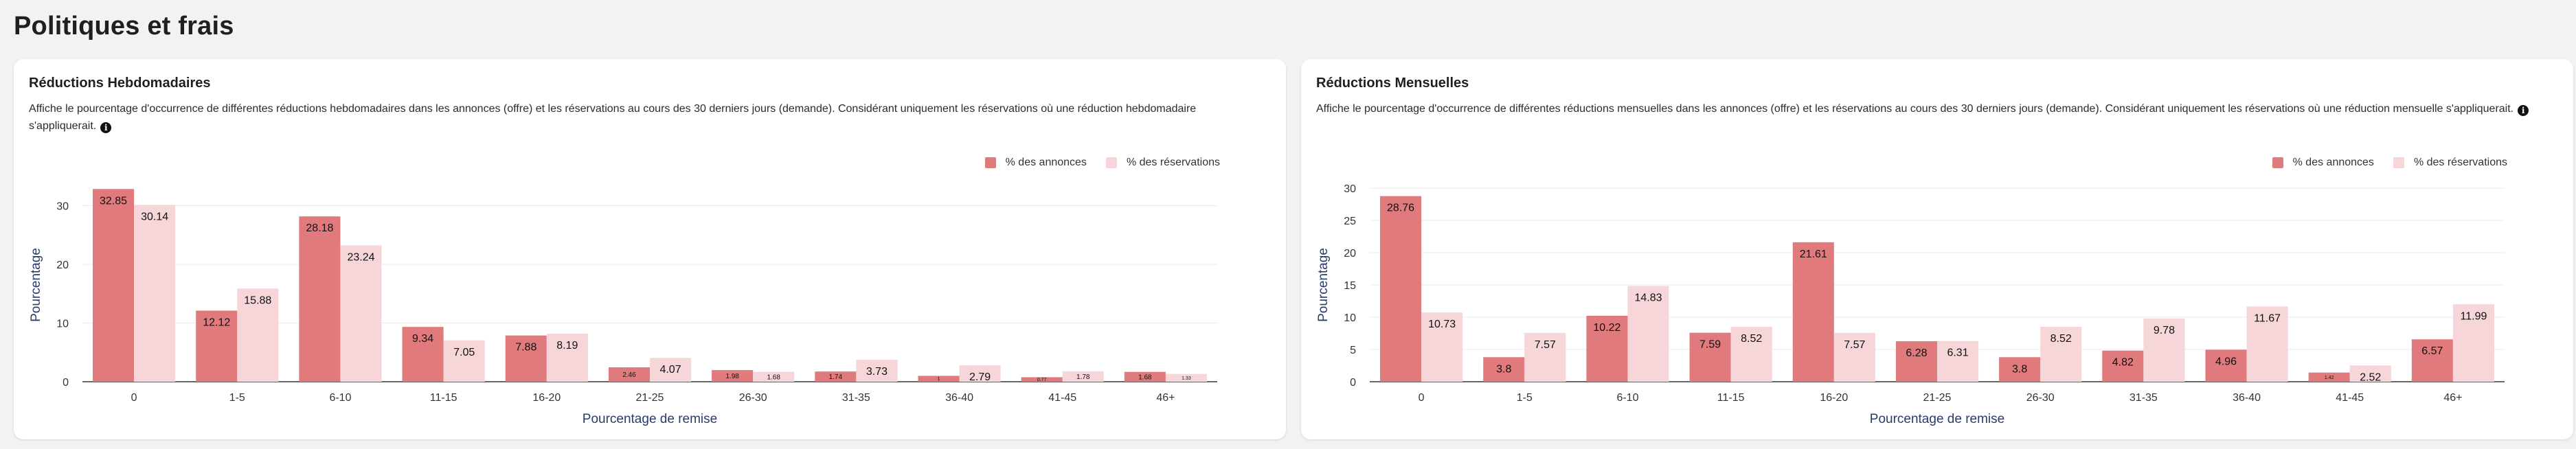 The width and height of the screenshot is (2576, 449). Describe the element at coordinates (360, 257) in the screenshot. I see `data-label: 23.24` at that location.